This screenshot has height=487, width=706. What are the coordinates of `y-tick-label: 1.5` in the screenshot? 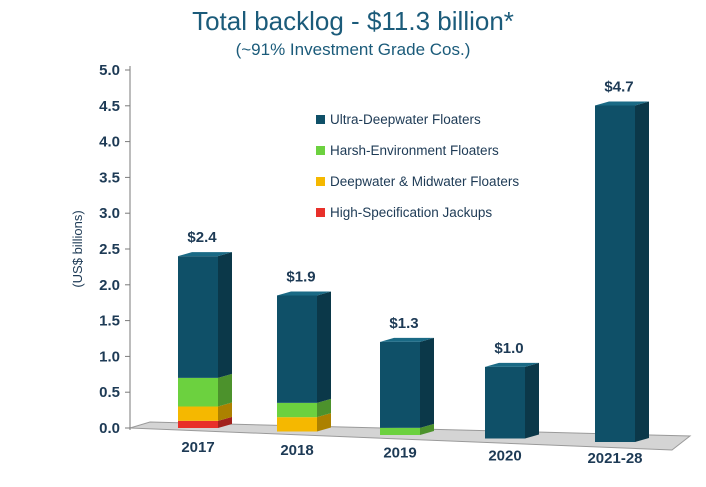 It's located at (109, 321).